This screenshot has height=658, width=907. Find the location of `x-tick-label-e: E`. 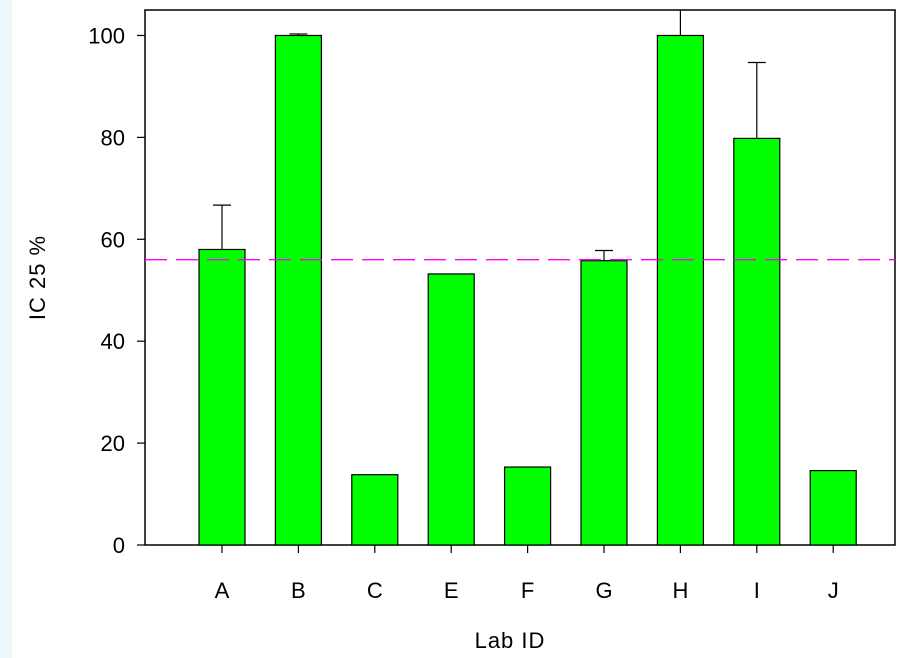

x-tick-label-e: E is located at coordinates (451, 590).